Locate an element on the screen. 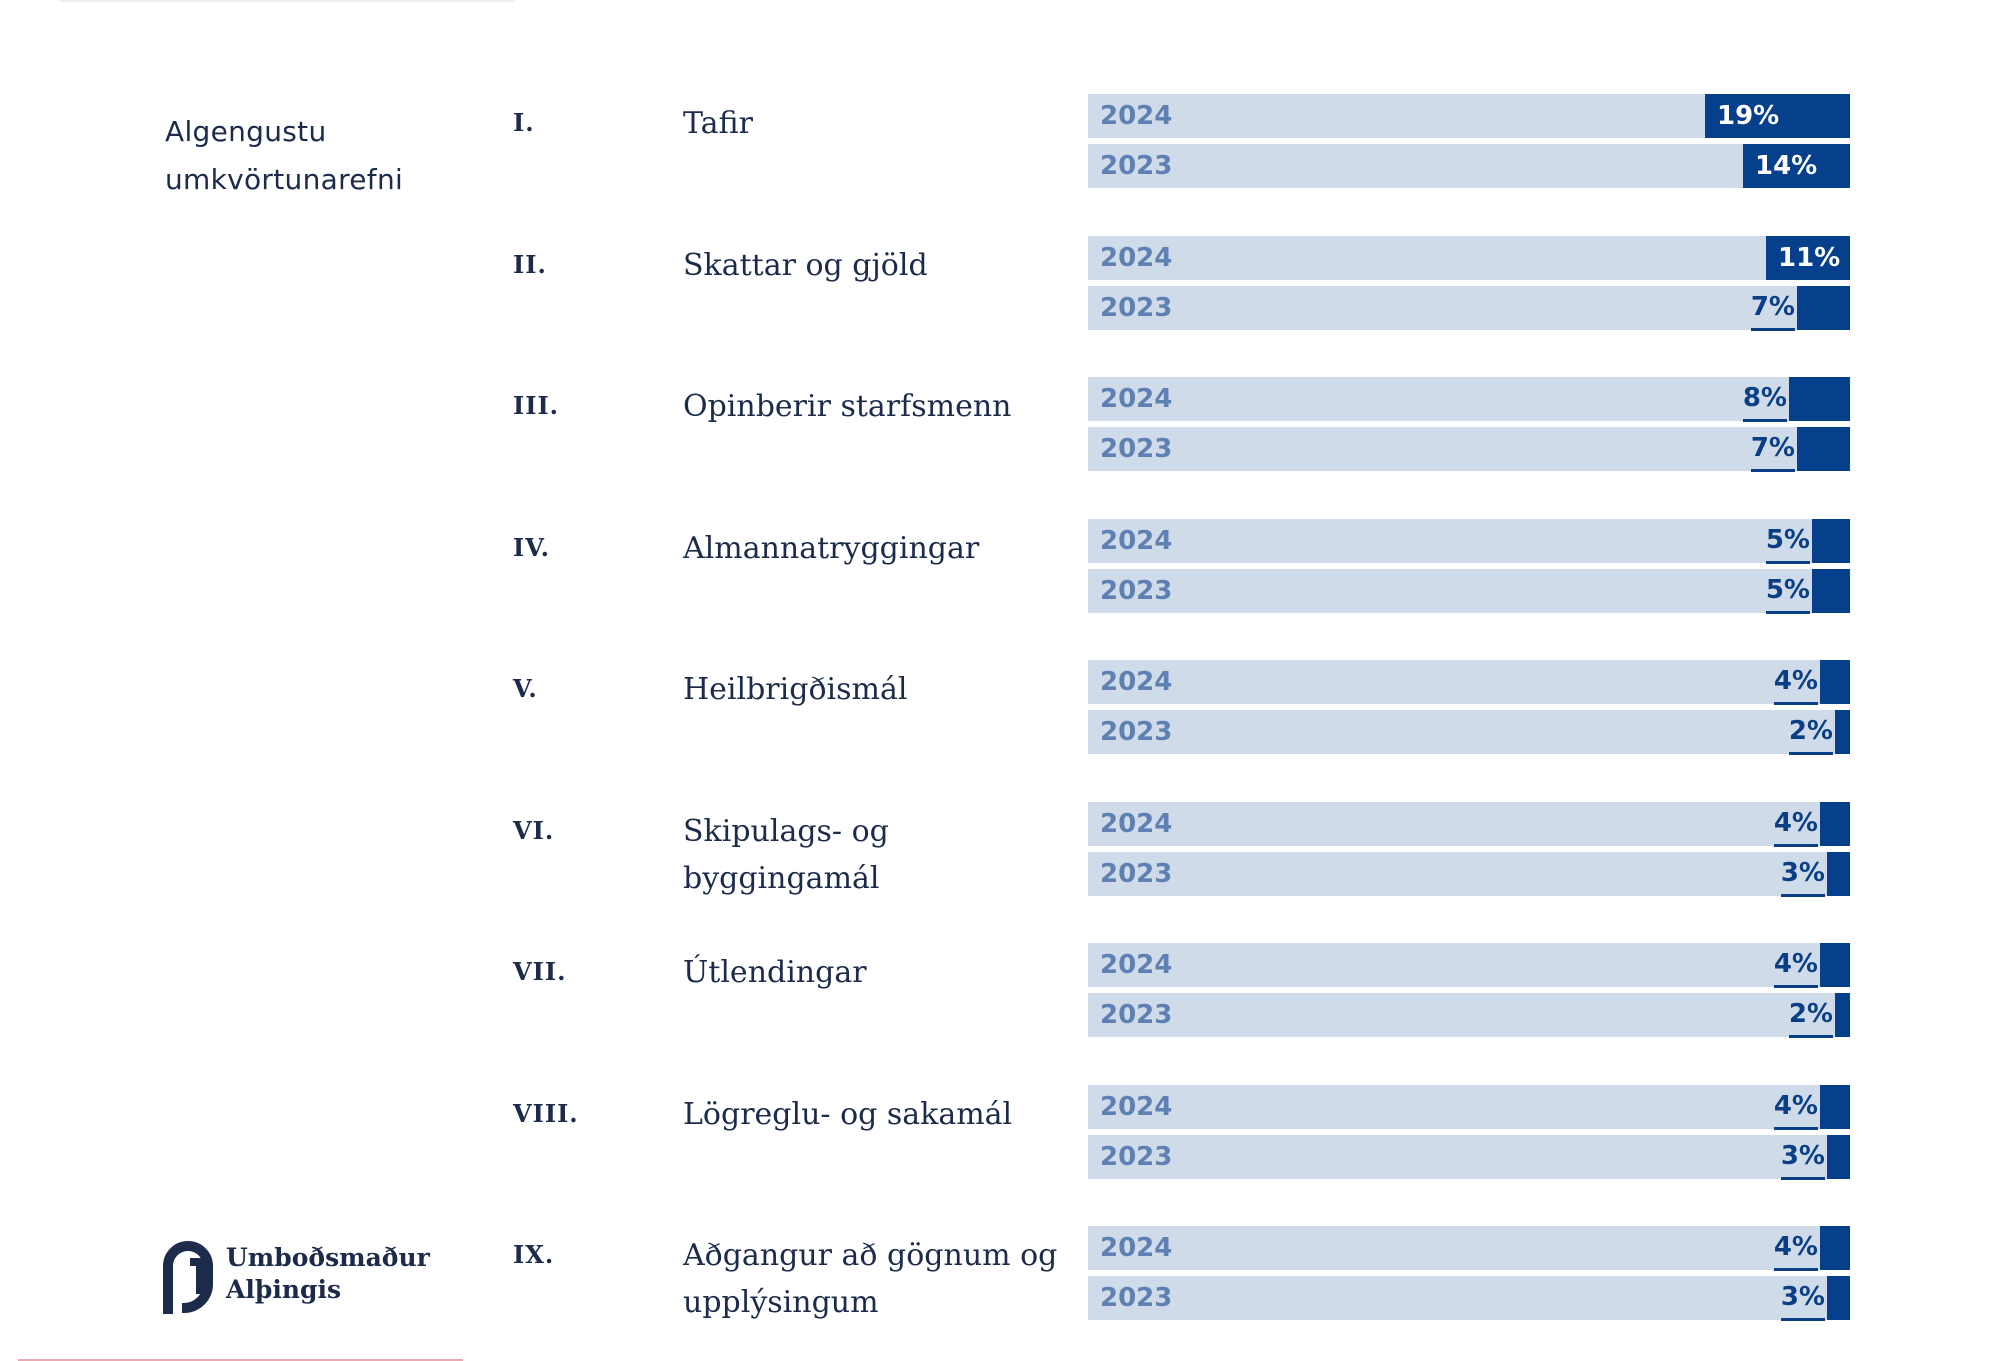 This screenshot has height=1361, width=2000. bar-track: 2024 11% is located at coordinates (1469, 257).